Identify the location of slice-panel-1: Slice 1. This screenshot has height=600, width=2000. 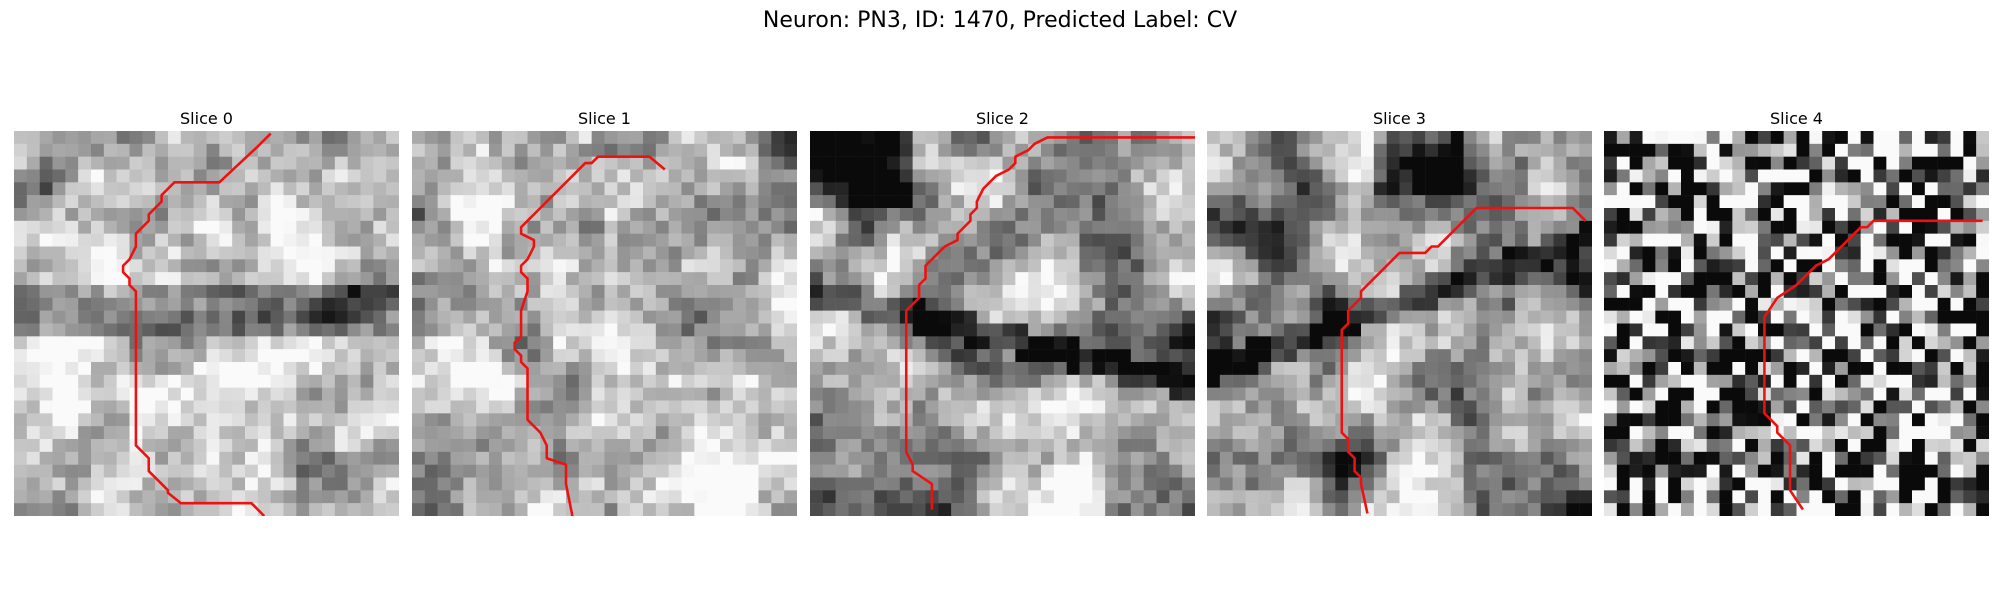
(604, 311).